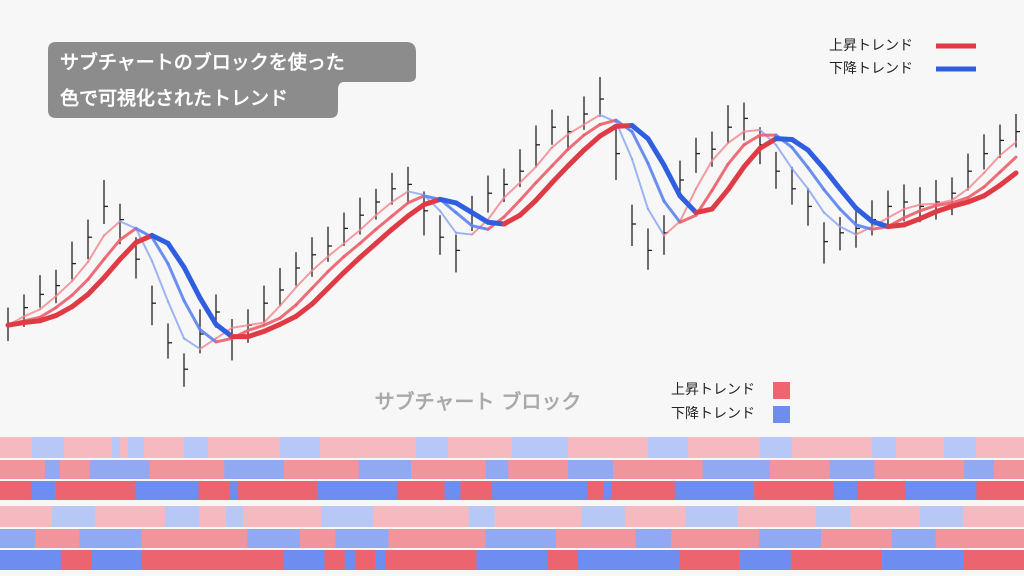 Image resolution: width=1024 pixels, height=576 pixels. Describe the element at coordinates (232, 80) in the screenshot. I see `title-box` at that location.